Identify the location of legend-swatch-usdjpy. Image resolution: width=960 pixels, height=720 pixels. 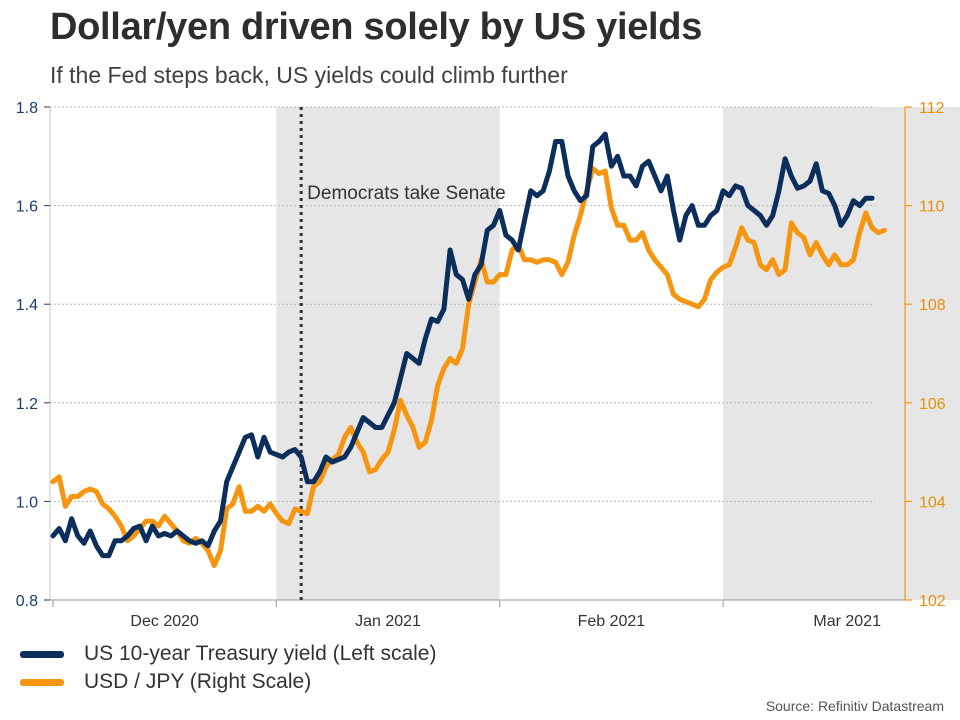
(42, 682).